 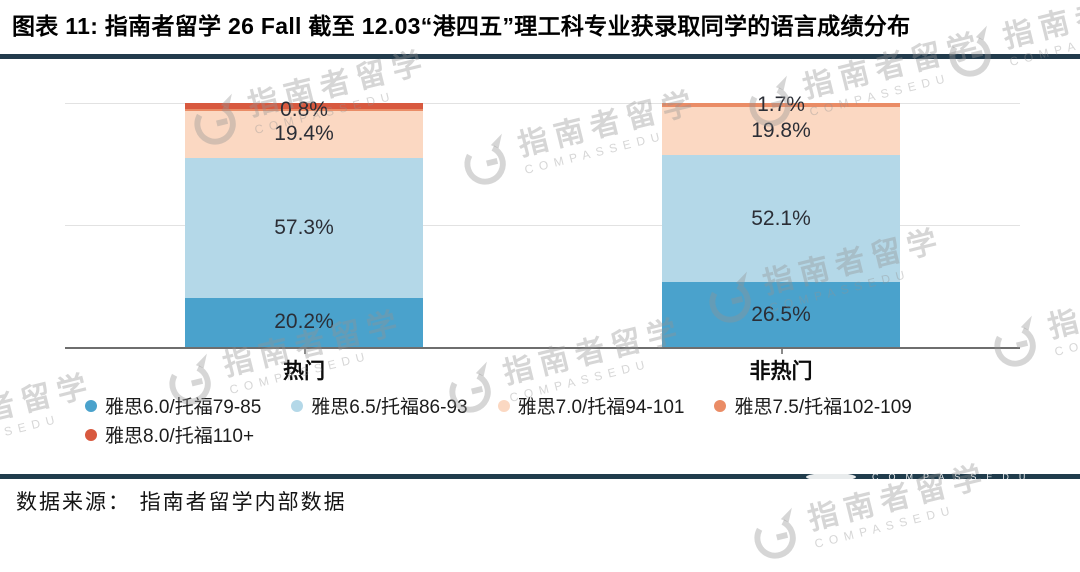 I want to click on segment-value-label: 0.8%, so click(x=304, y=109).